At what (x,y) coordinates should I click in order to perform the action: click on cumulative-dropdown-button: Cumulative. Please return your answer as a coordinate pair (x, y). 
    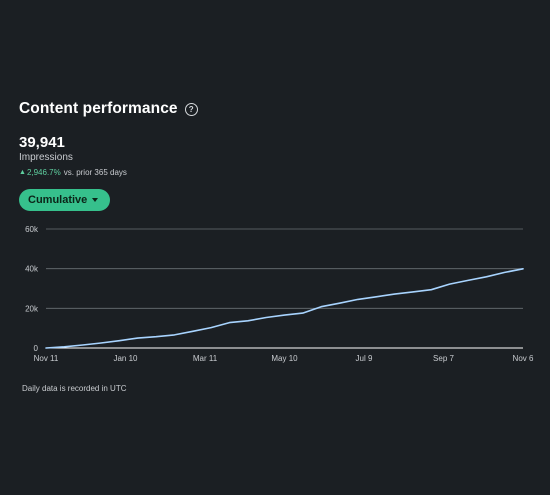
    Looking at the image, I should click on (65, 200).